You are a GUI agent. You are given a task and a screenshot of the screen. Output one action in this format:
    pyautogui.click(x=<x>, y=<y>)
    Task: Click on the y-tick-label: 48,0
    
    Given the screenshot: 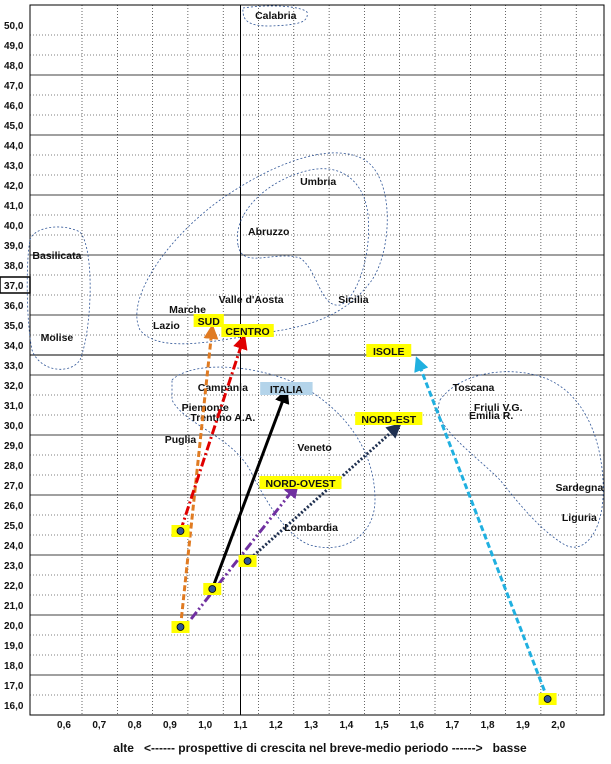 What is the action you would take?
    pyautogui.click(x=14, y=66)
    